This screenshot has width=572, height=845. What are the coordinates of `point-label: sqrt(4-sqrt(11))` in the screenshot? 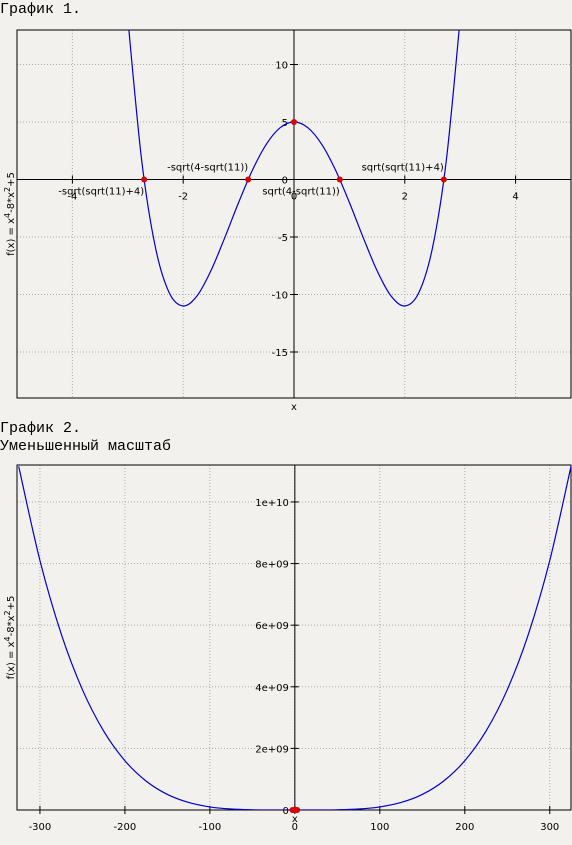 It's located at (301, 192).